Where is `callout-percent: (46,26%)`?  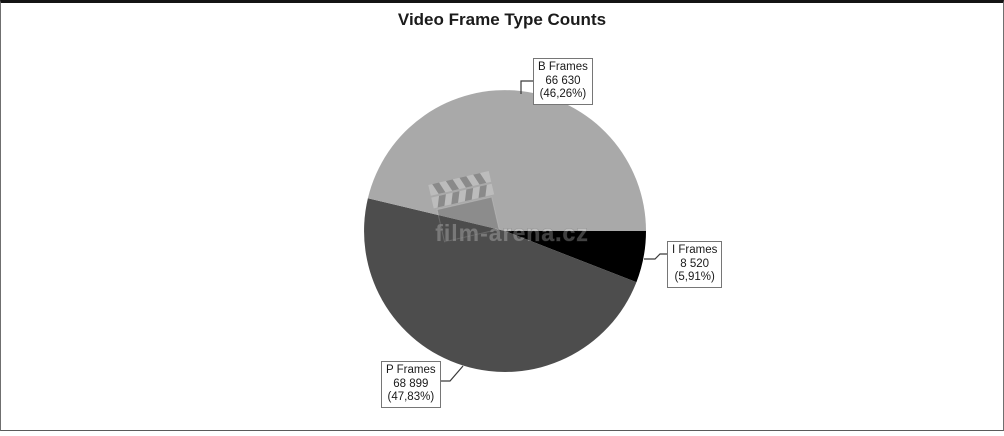
callout-percent: (46,26%) is located at coordinates (563, 94).